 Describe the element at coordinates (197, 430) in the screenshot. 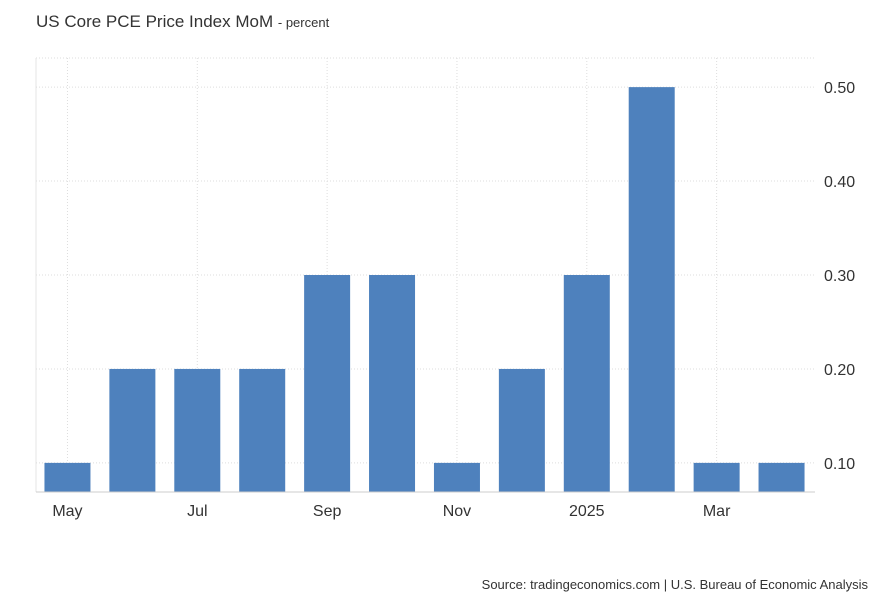

I see `bar-jul` at that location.